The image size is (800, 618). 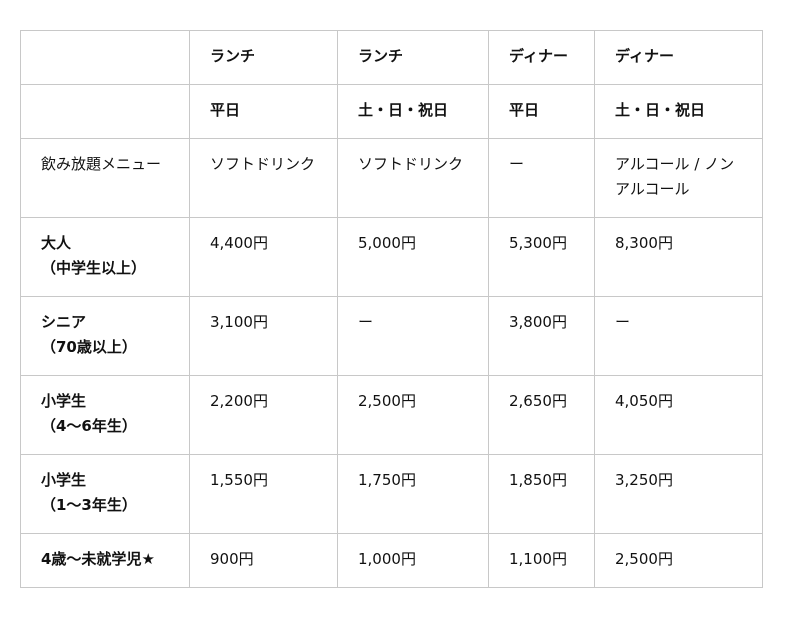 I want to click on price-cell: 1,750円, so click(x=413, y=494).